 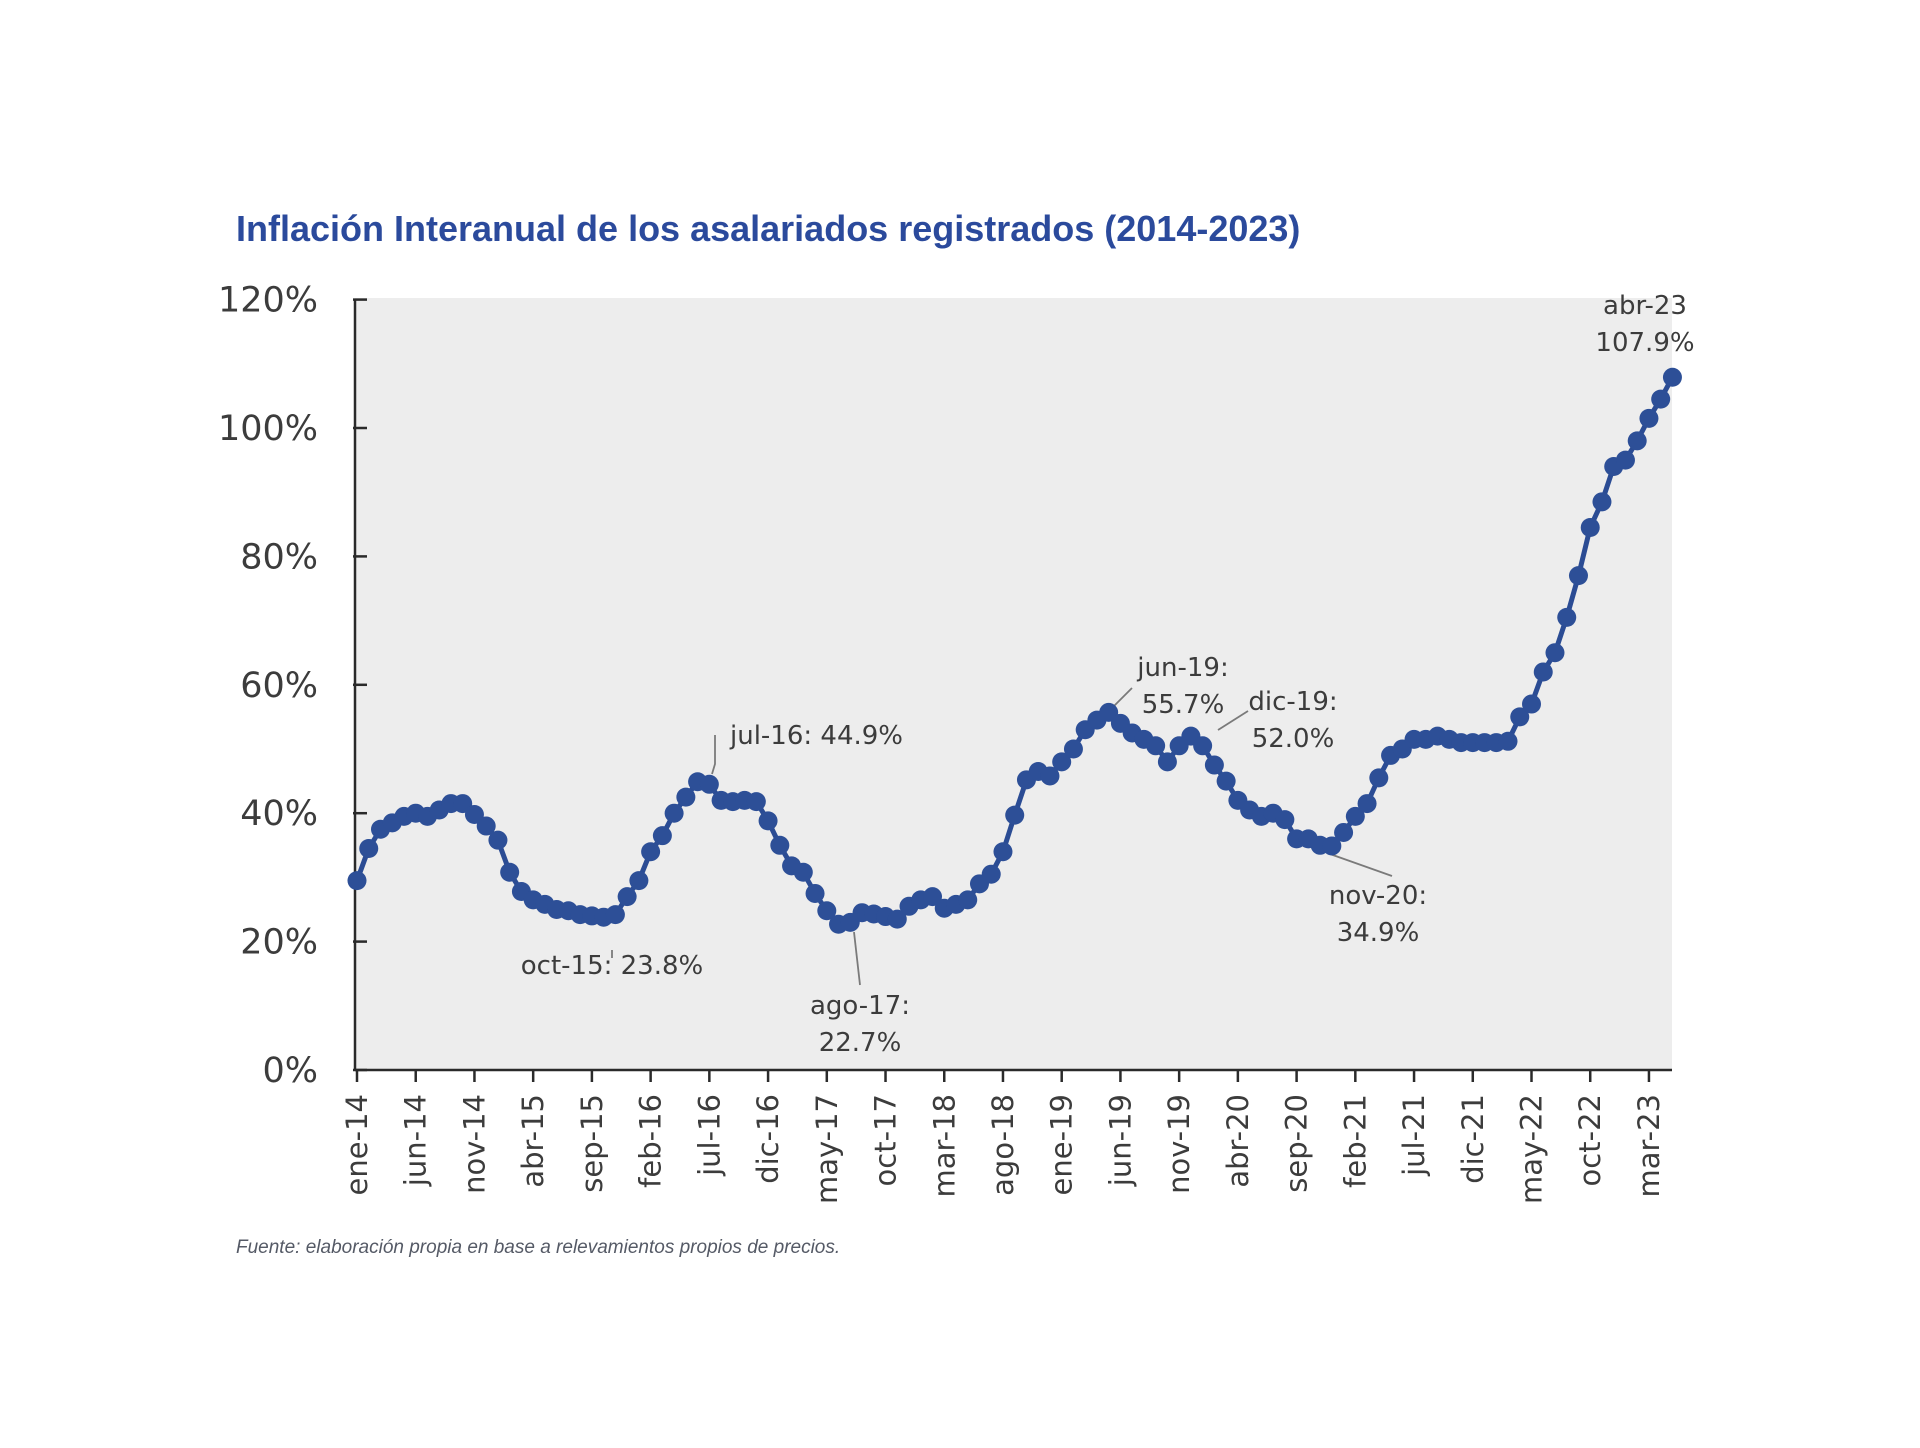 I want to click on y-tick-label: 80%, so click(x=279, y=557).